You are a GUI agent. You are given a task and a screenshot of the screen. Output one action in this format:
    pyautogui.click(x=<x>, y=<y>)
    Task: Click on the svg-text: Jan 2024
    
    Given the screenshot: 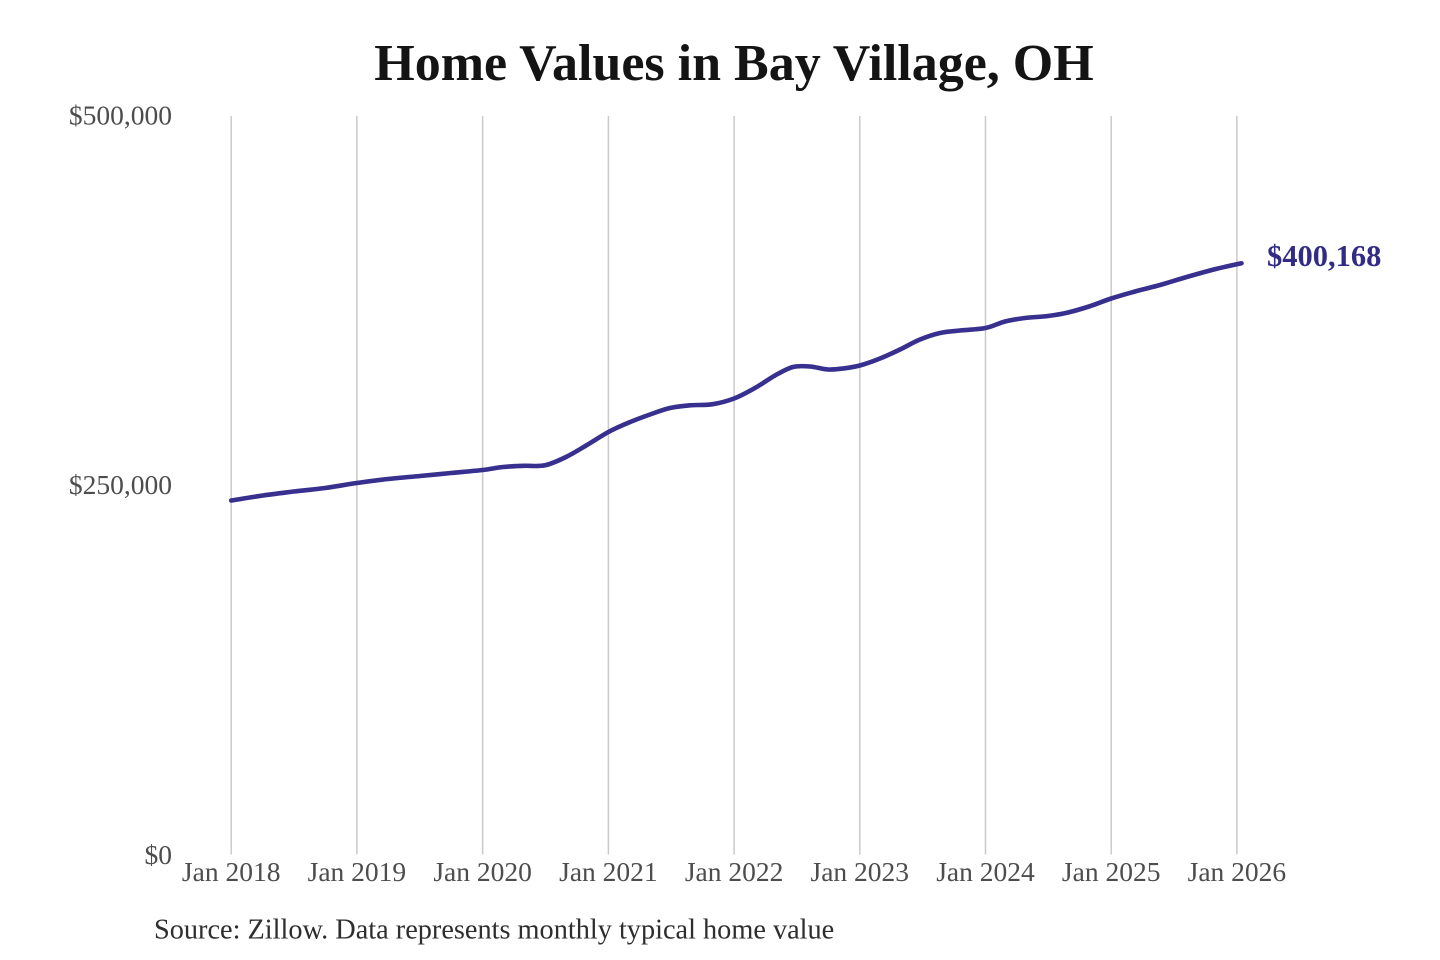 What is the action you would take?
    pyautogui.click(x=985, y=871)
    